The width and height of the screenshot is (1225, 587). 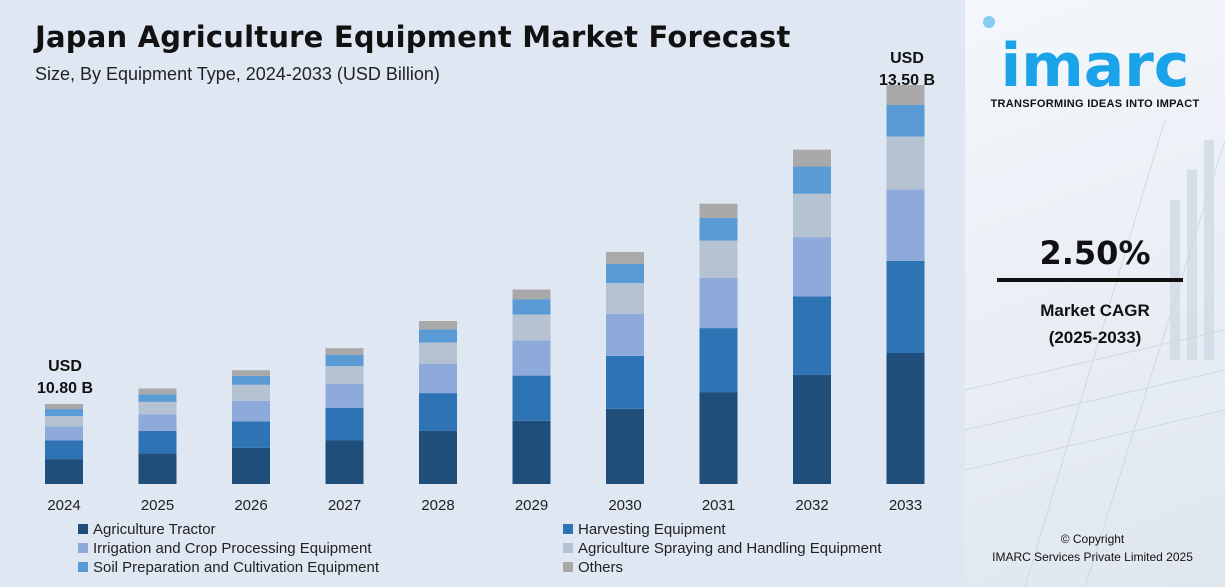 What do you see at coordinates (624, 505) in the screenshot?
I see `x-tick-label: 2030` at bounding box center [624, 505].